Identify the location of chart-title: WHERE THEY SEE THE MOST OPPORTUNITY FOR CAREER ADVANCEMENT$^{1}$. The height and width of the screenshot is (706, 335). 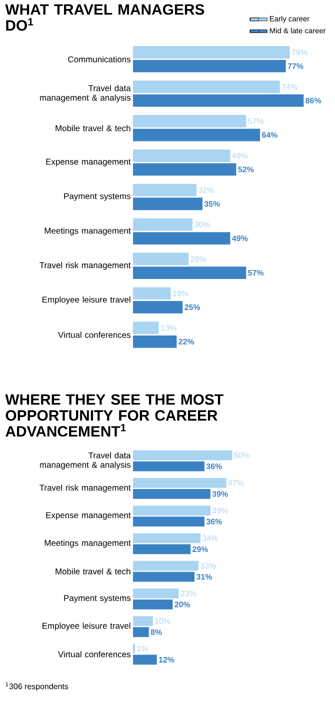
(114, 415).